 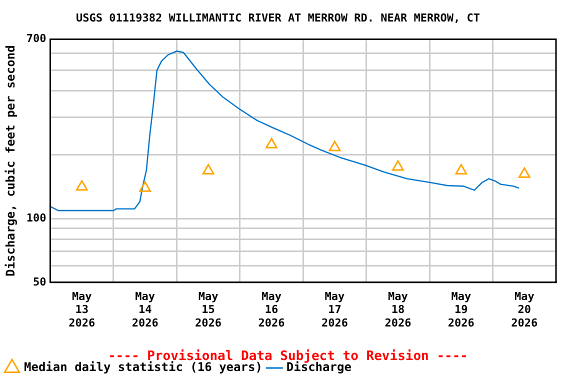 What do you see at coordinates (208, 310) in the screenshot?
I see `x-tick-label: May 15 2026` at bounding box center [208, 310].